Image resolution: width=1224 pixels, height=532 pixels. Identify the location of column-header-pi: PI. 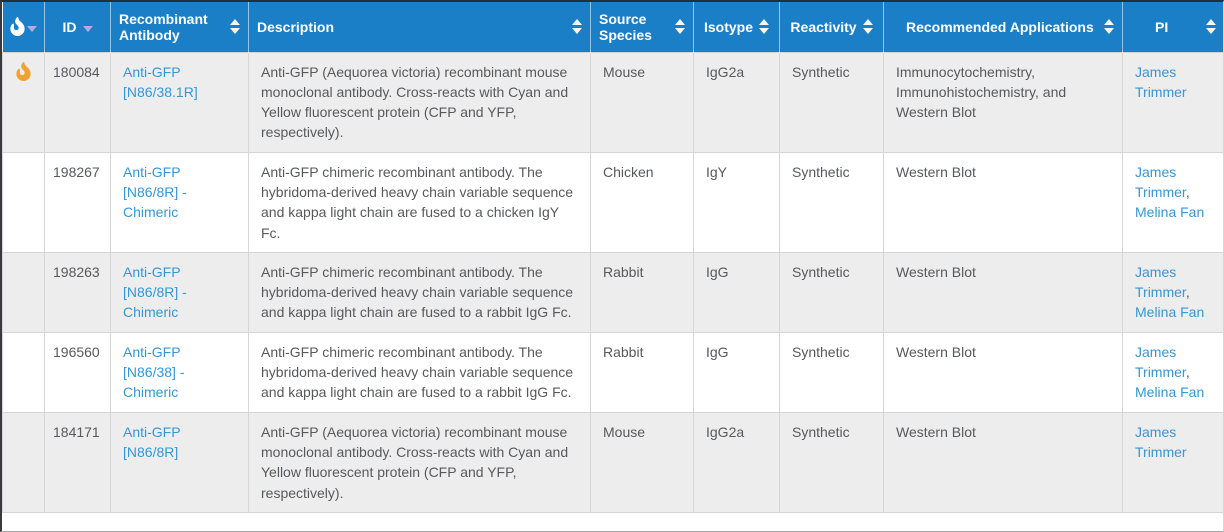
(1172, 27).